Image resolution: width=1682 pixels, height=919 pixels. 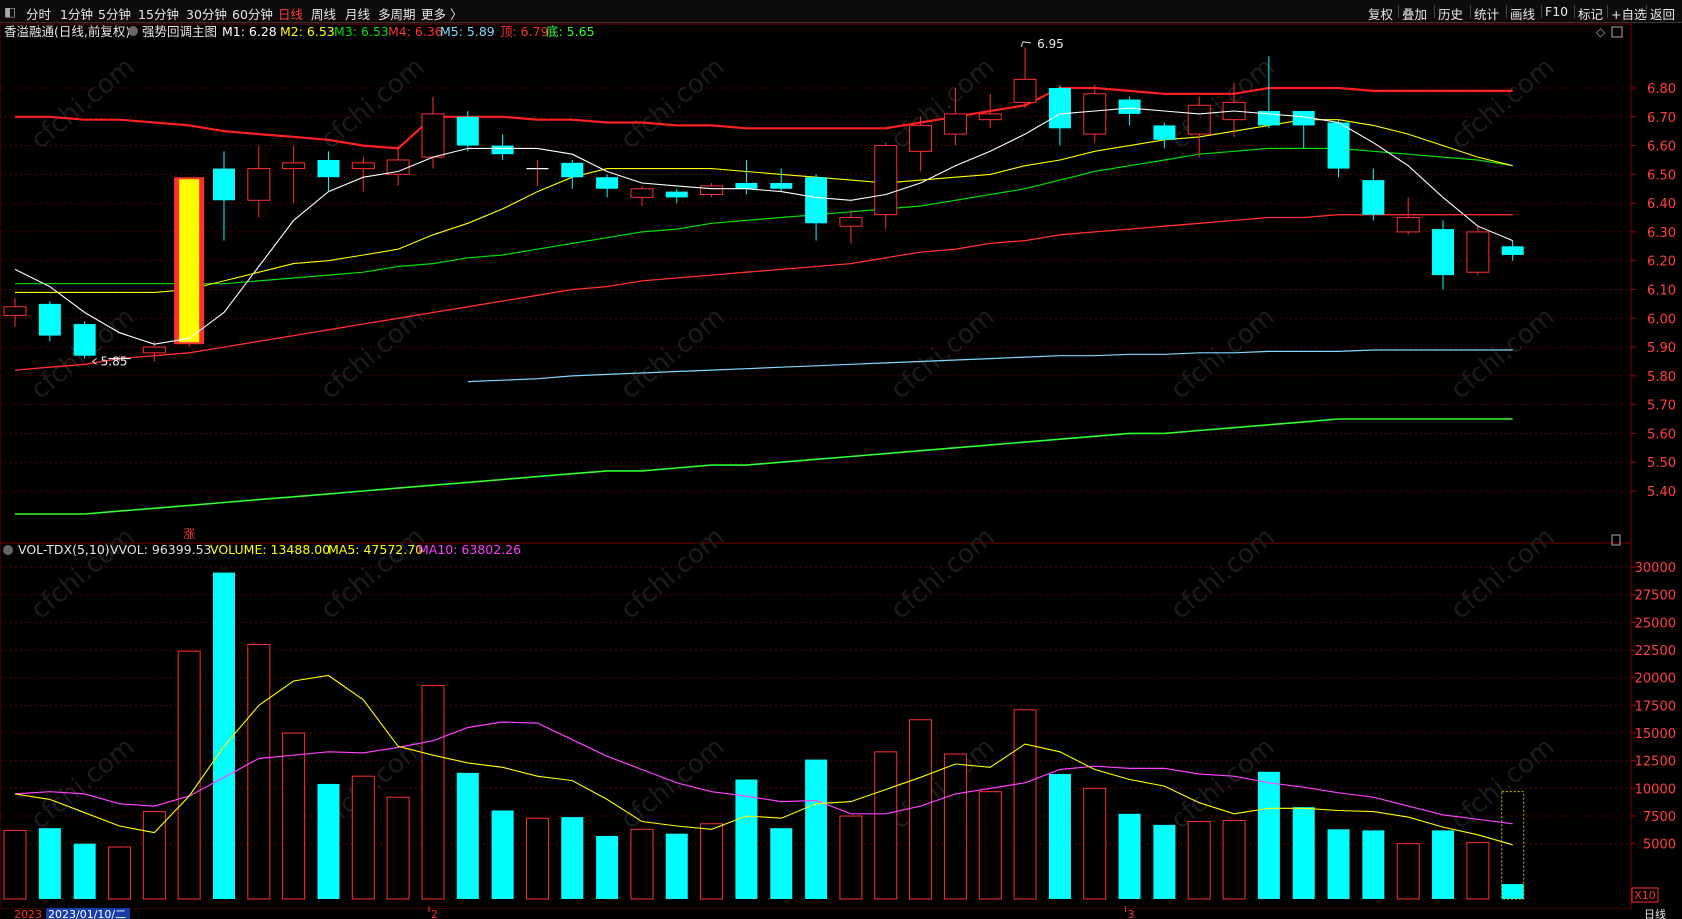 What do you see at coordinates (1616, 540) in the screenshot?
I see `scroll-handle-icon` at bounding box center [1616, 540].